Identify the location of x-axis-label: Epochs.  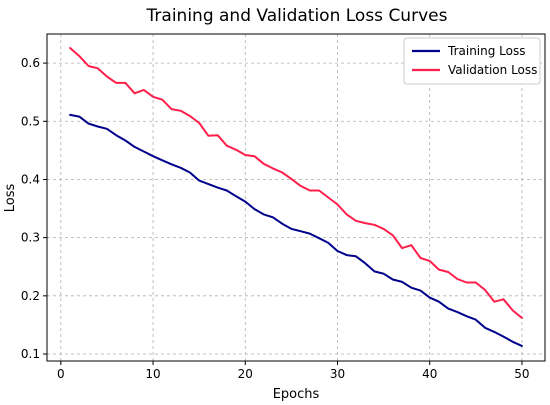
(296, 394).